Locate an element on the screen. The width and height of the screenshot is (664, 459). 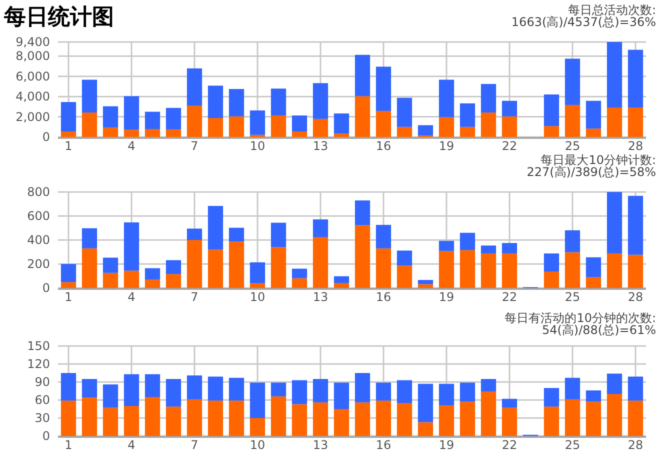
y-tick-label: 60 is located at coordinates (42, 400).